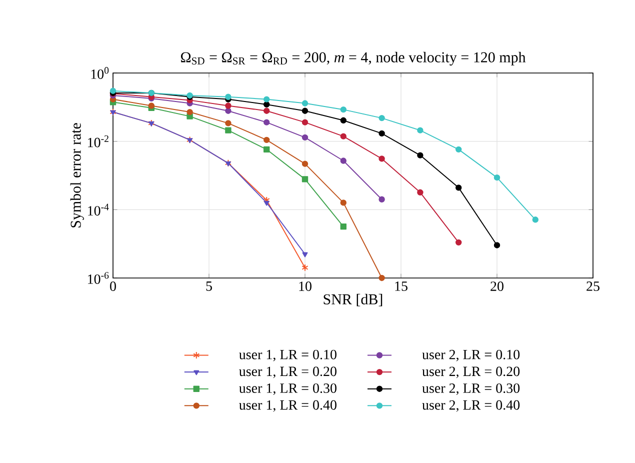  Describe the element at coordinates (98, 210) in the screenshot. I see `y-tick-label: 10$^{-4}$` at that location.